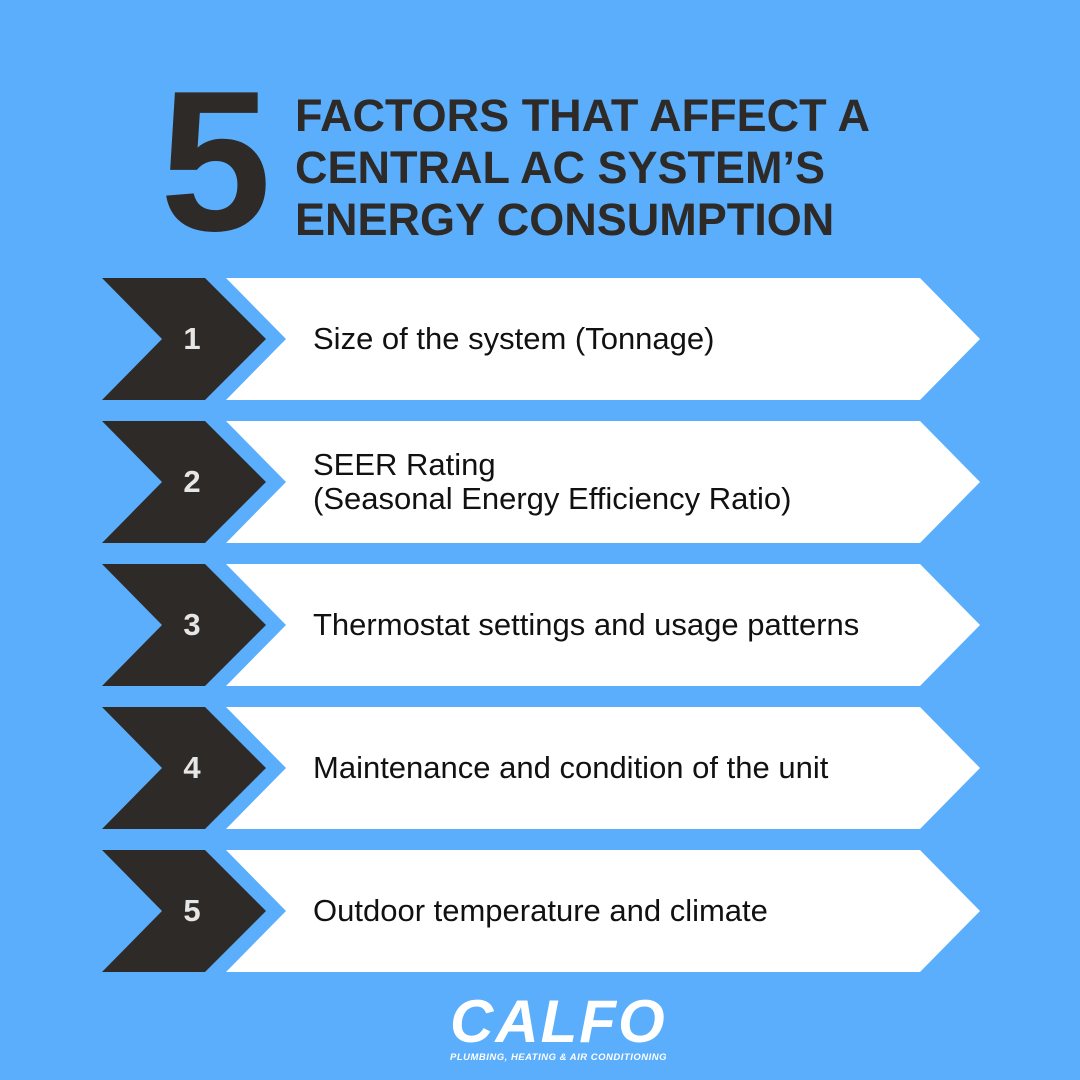  Describe the element at coordinates (514, 338) in the screenshot. I see `factor-label-line: Size of the system (Tonnage)` at that location.